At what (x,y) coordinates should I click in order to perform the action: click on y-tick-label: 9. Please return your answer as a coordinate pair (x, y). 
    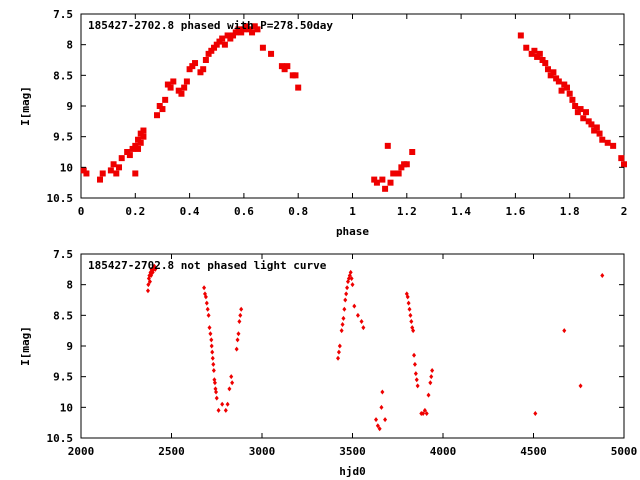
    Looking at the image, I should click on (69, 106).